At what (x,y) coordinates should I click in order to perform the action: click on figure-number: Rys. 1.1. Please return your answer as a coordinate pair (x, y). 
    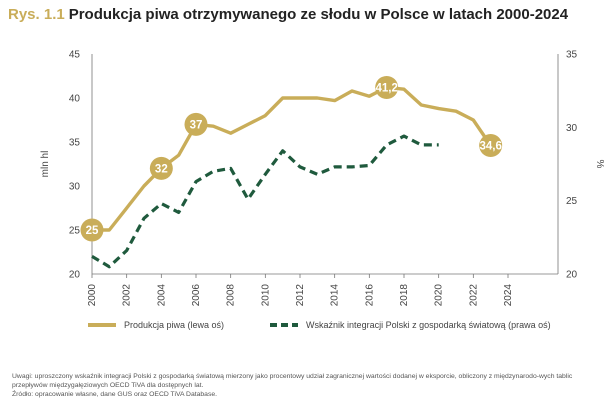
    Looking at the image, I should click on (36, 14).